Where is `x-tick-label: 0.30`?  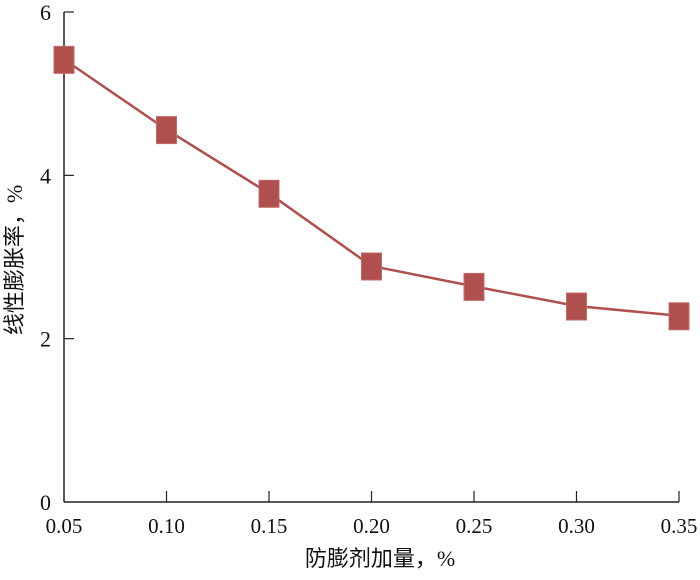 x-tick-label: 0.30 is located at coordinates (576, 526).